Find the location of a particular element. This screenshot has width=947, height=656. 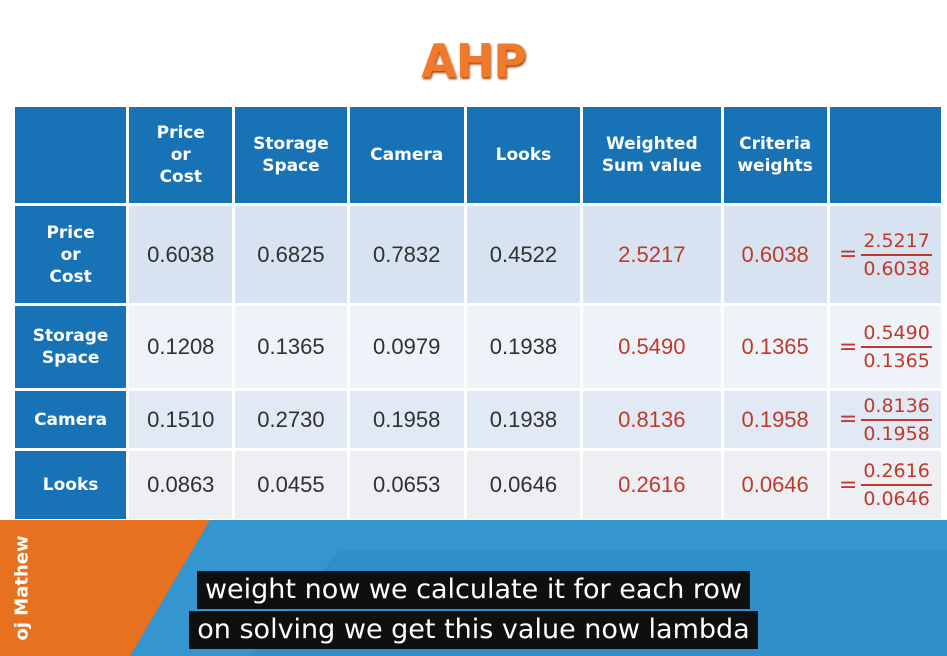

fraction-numerator: 0.5490 is located at coordinates (896, 335).